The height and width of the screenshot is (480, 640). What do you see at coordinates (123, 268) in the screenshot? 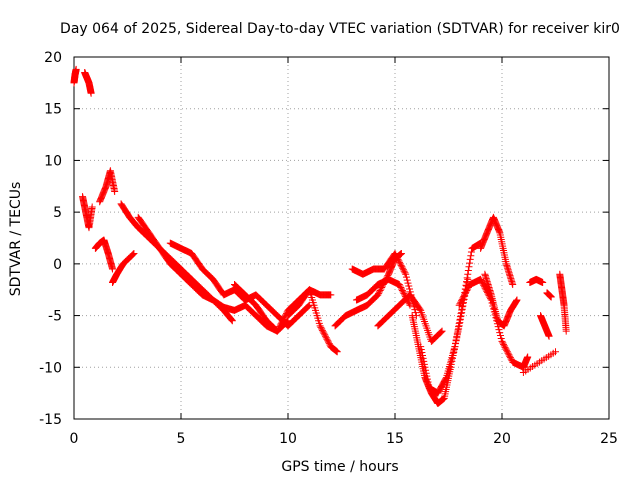
I see `series-arc-e` at bounding box center [123, 268].